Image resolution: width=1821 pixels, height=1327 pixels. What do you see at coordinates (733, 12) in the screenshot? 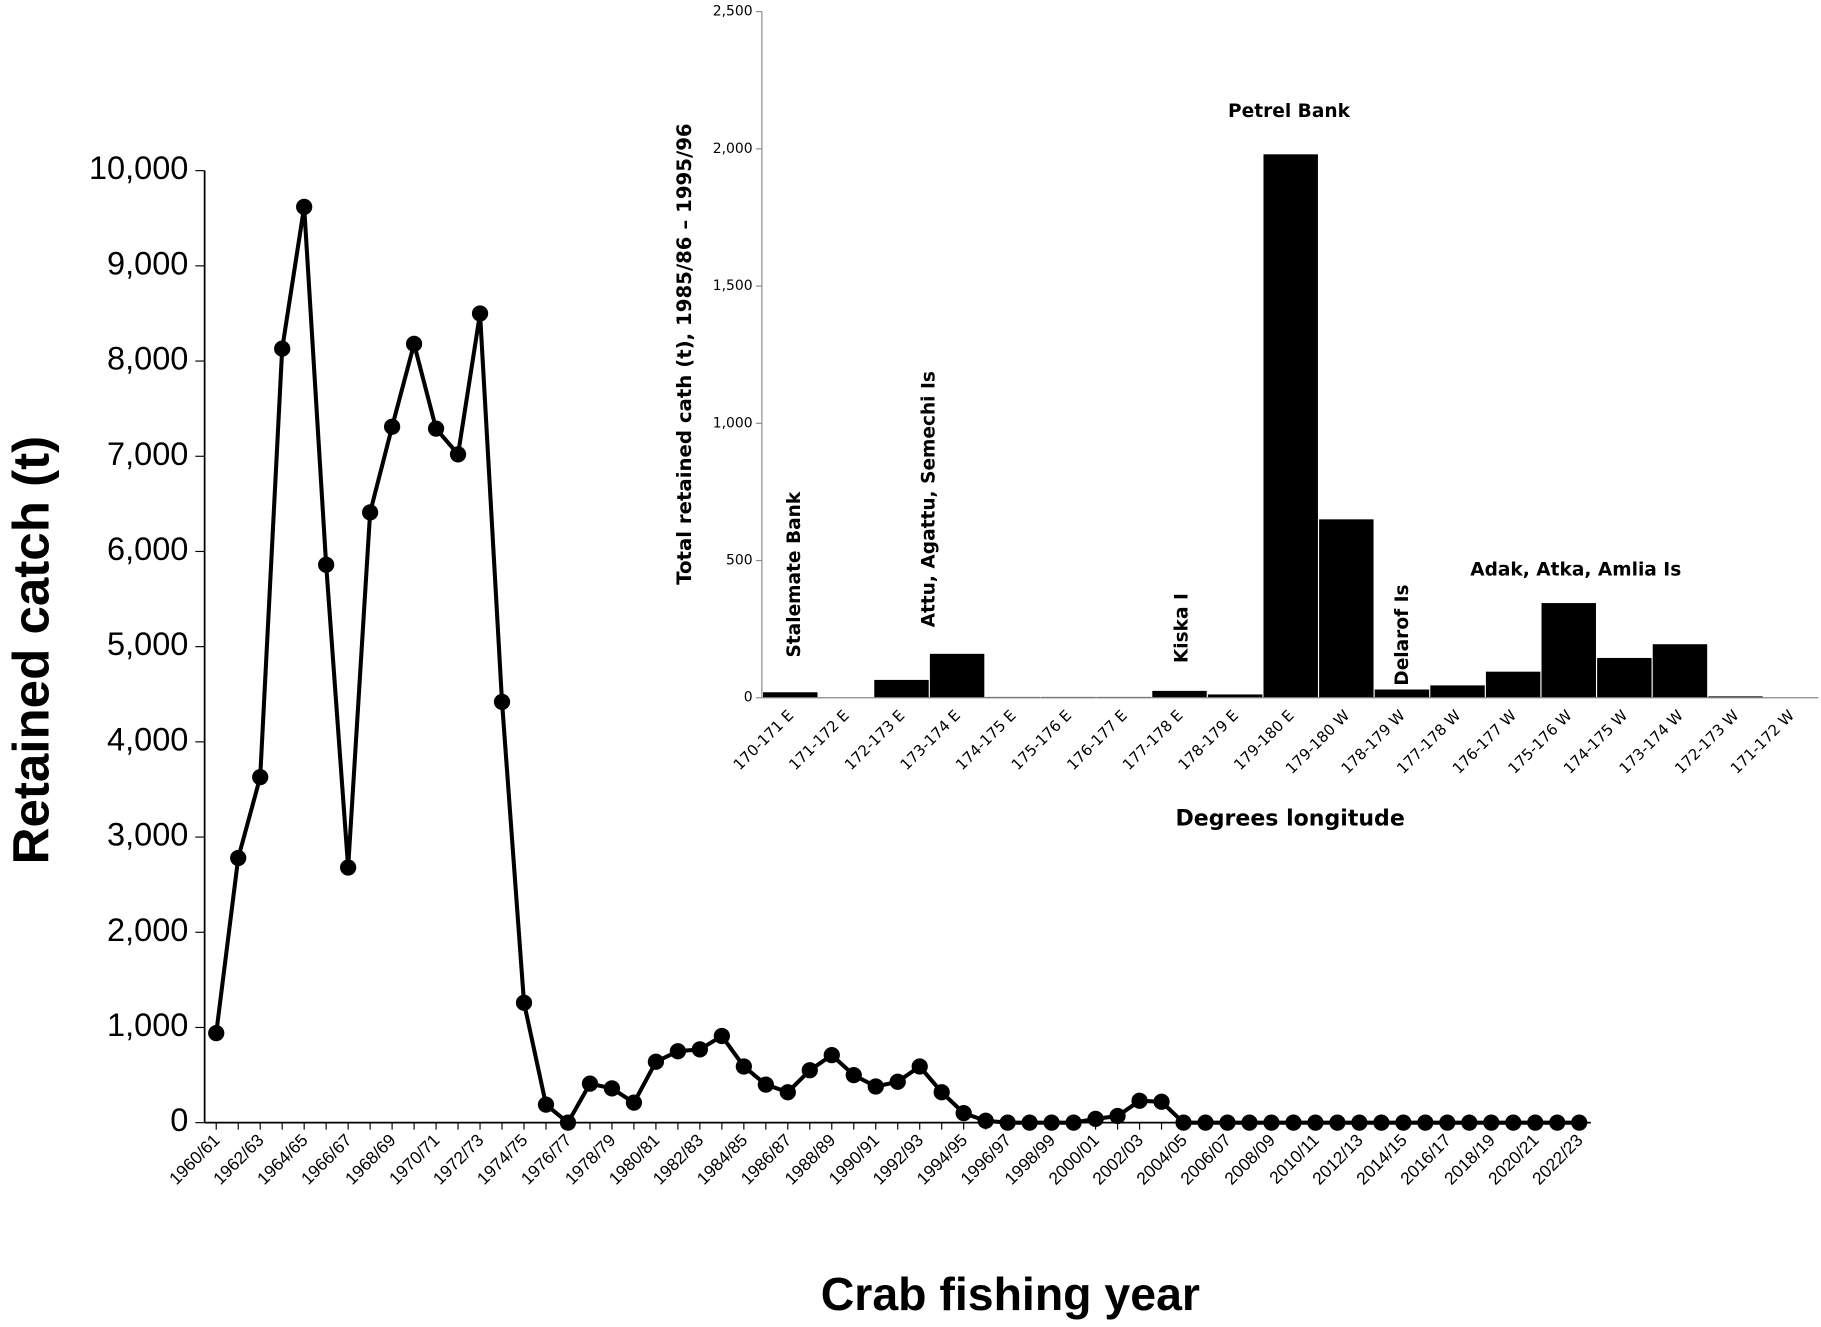
I see `y-tick-label: 2,500` at bounding box center [733, 12].